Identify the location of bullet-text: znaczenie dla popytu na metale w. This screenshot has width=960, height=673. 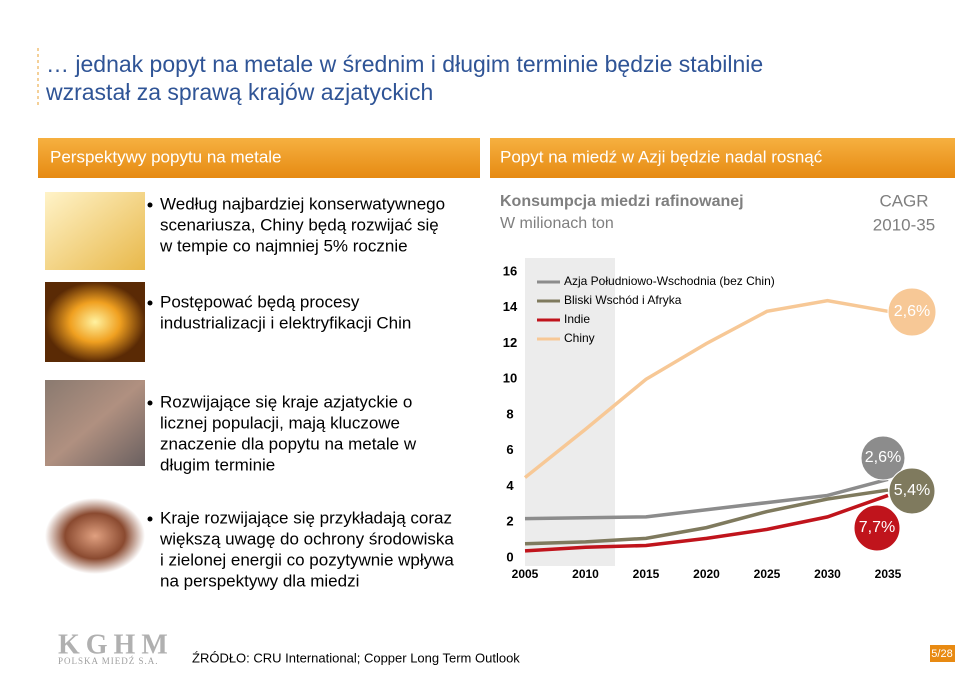
(288, 443).